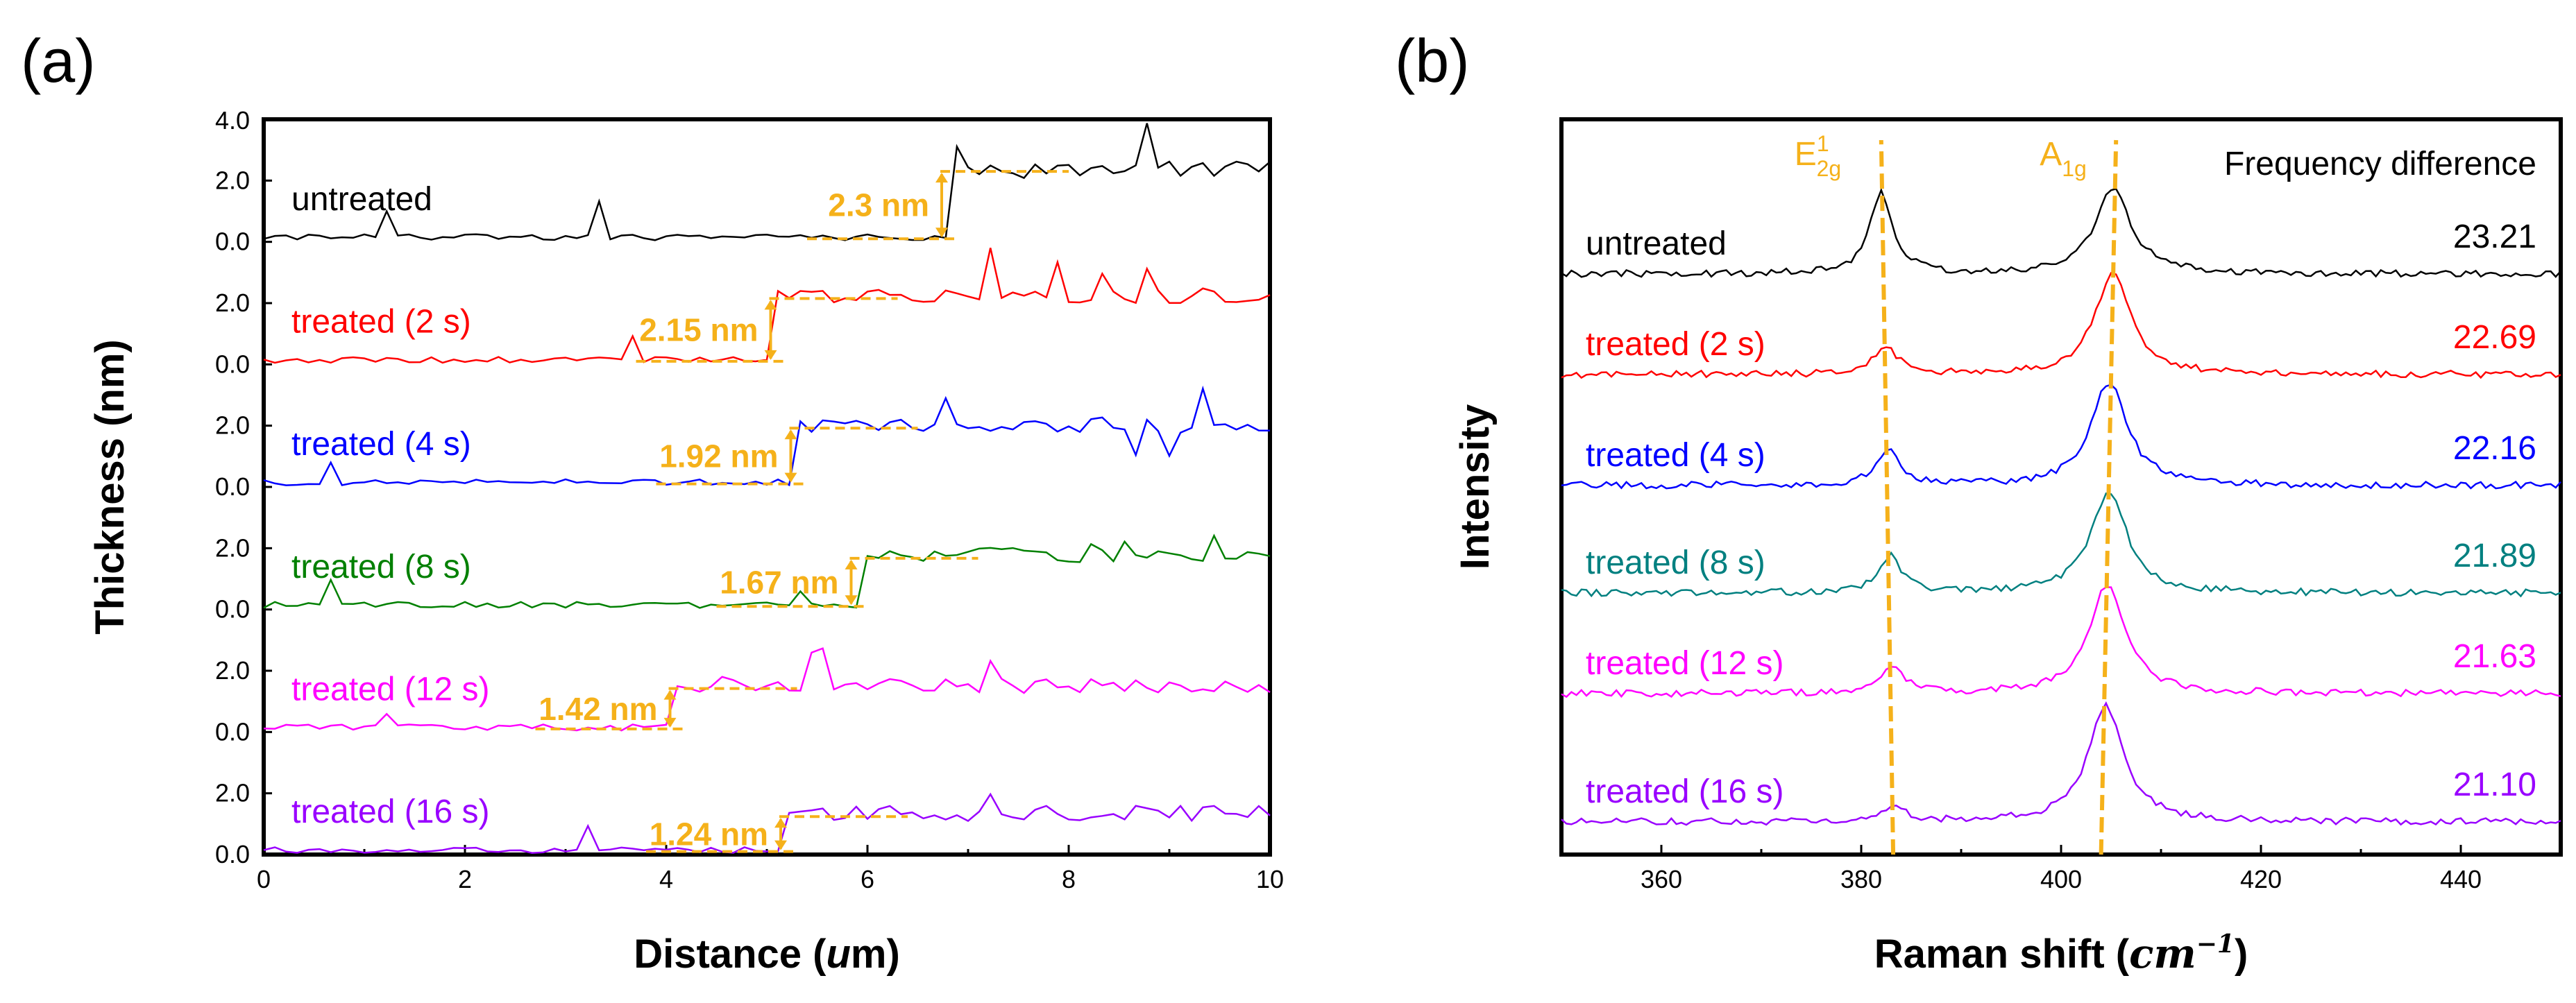 The image size is (2576, 1003). Describe the element at coordinates (233, 120) in the screenshot. I see `panel-a-ytick-label: 4.0` at that location.